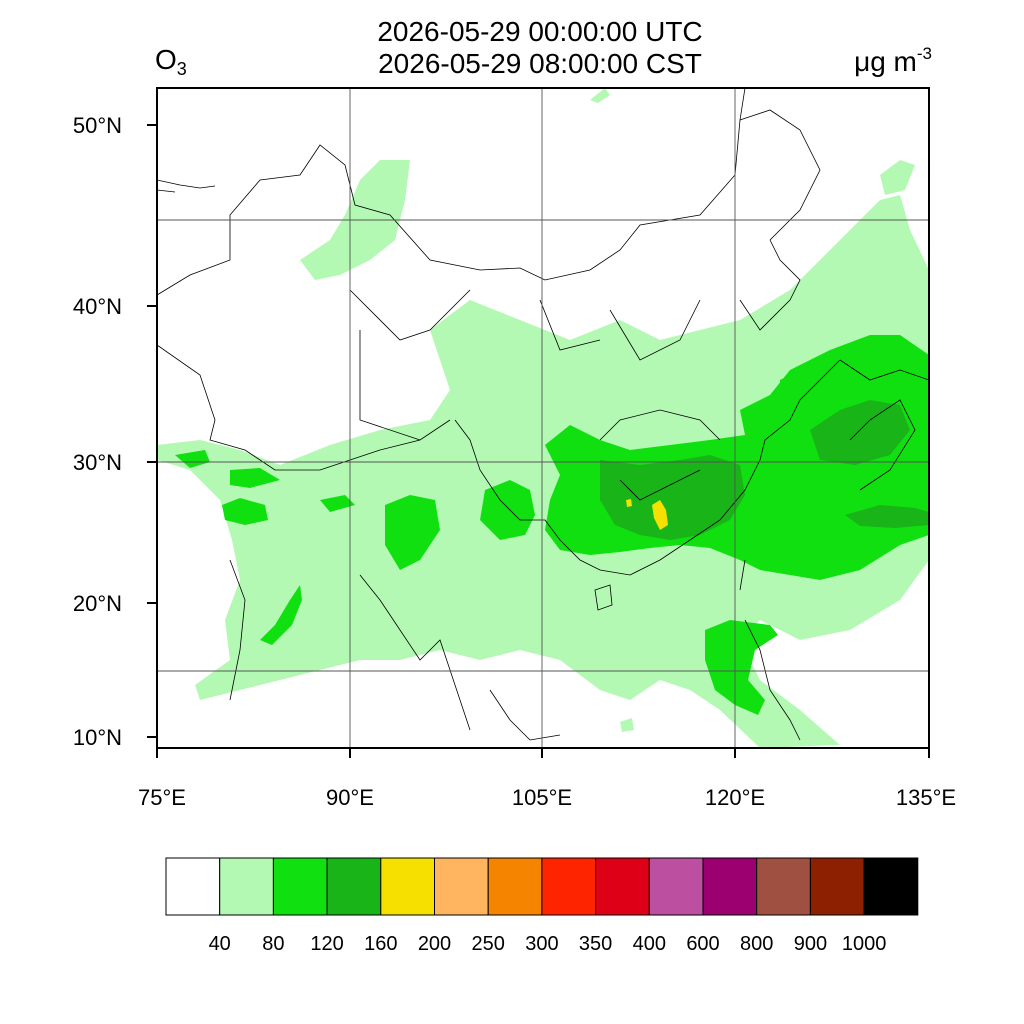 The image size is (1024, 1024). Describe the element at coordinates (756, 944) in the screenshot. I see `colorbar-label: 800` at that location.